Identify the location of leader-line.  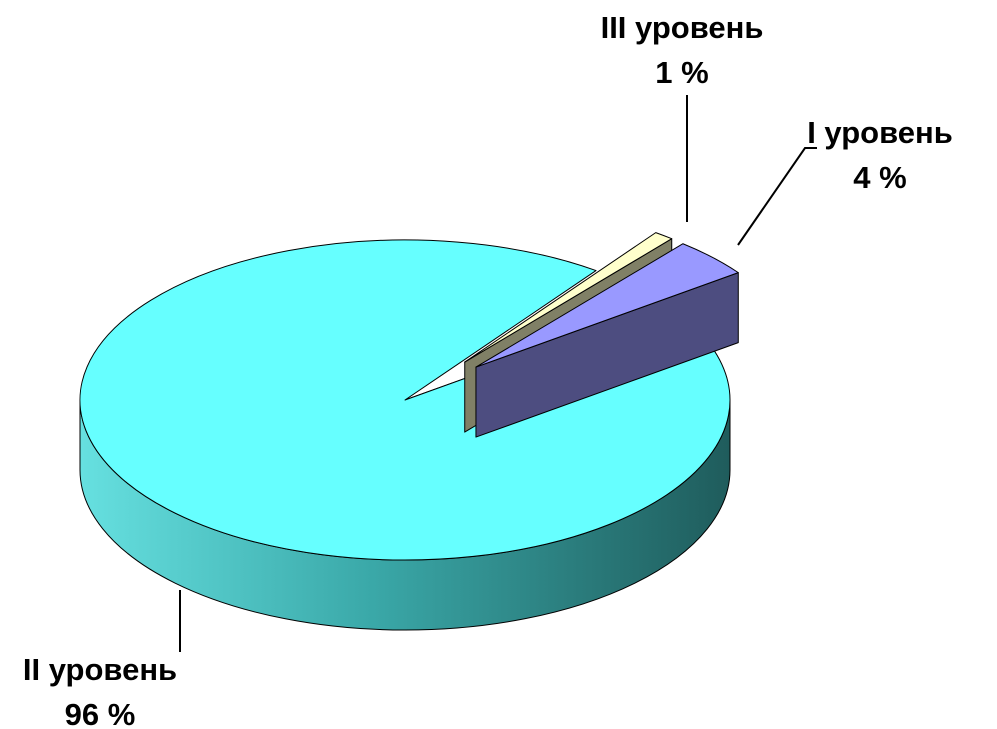
(777, 196).